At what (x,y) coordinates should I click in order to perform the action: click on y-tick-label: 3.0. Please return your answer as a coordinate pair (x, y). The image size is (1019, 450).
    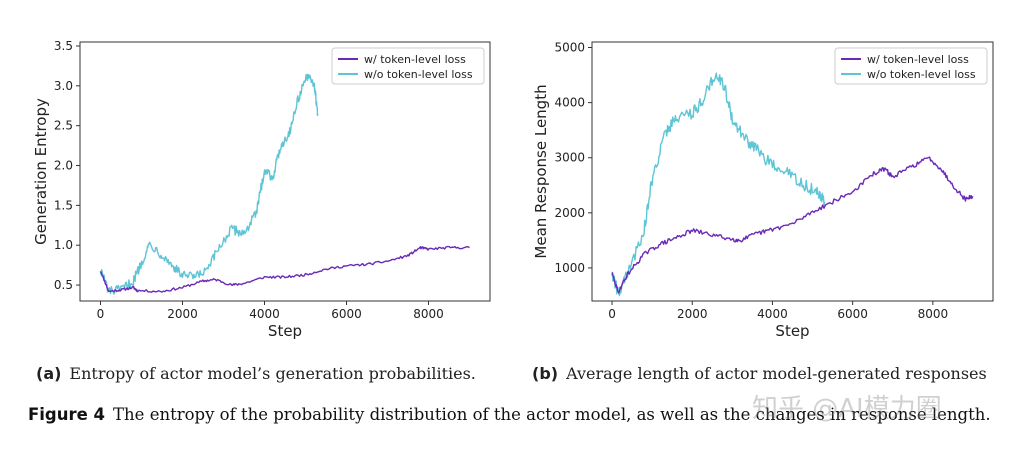
    Looking at the image, I should click on (63, 86).